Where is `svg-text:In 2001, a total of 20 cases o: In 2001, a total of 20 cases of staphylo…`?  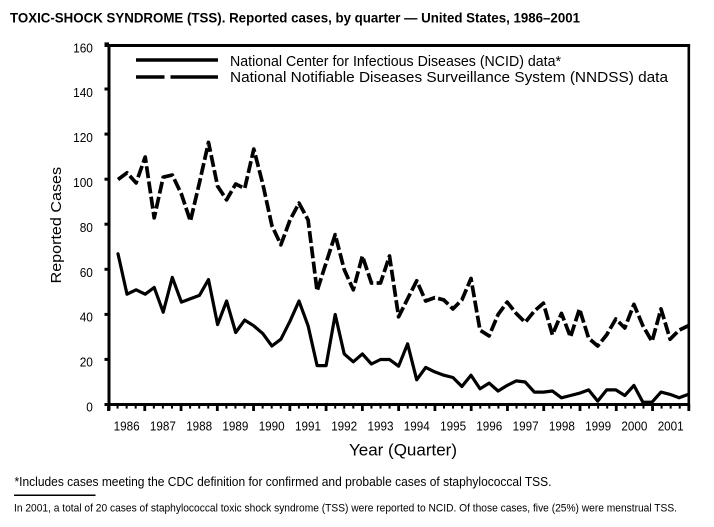
svg-text:In 2001, a total of 20 cases o: In 2001, a total of 20 cases of staphylo… is located at coordinates (345, 508).